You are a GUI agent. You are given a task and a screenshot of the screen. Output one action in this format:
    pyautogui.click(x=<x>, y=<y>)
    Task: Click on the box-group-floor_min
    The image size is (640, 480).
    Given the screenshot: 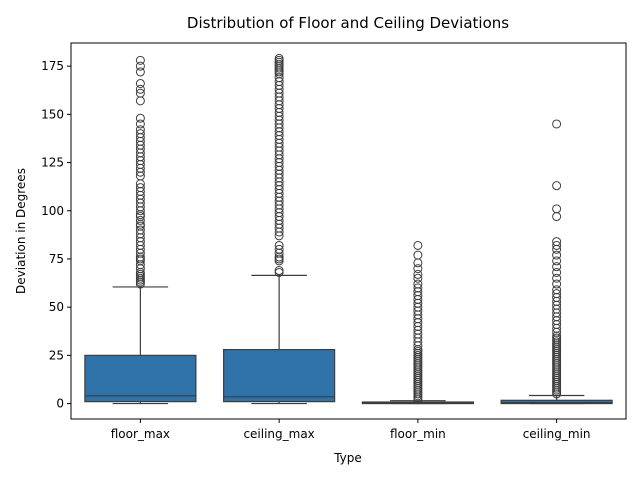 What is the action you would take?
    pyautogui.click(x=417, y=322)
    